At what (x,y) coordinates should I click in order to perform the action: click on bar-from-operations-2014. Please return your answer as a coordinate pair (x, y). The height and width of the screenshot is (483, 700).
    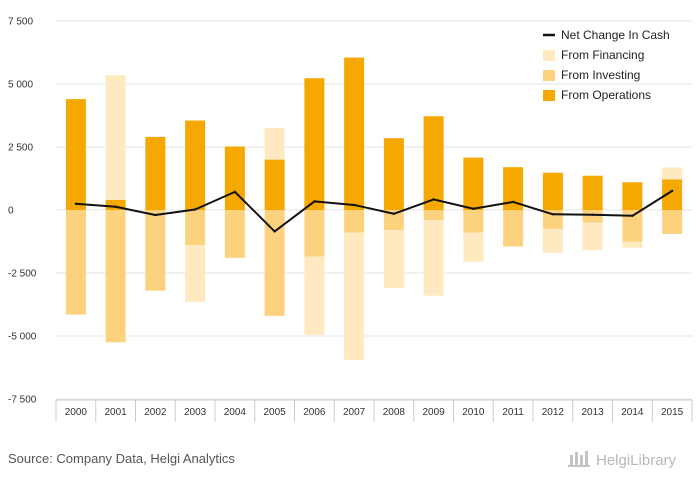
    Looking at the image, I should click on (632, 196).